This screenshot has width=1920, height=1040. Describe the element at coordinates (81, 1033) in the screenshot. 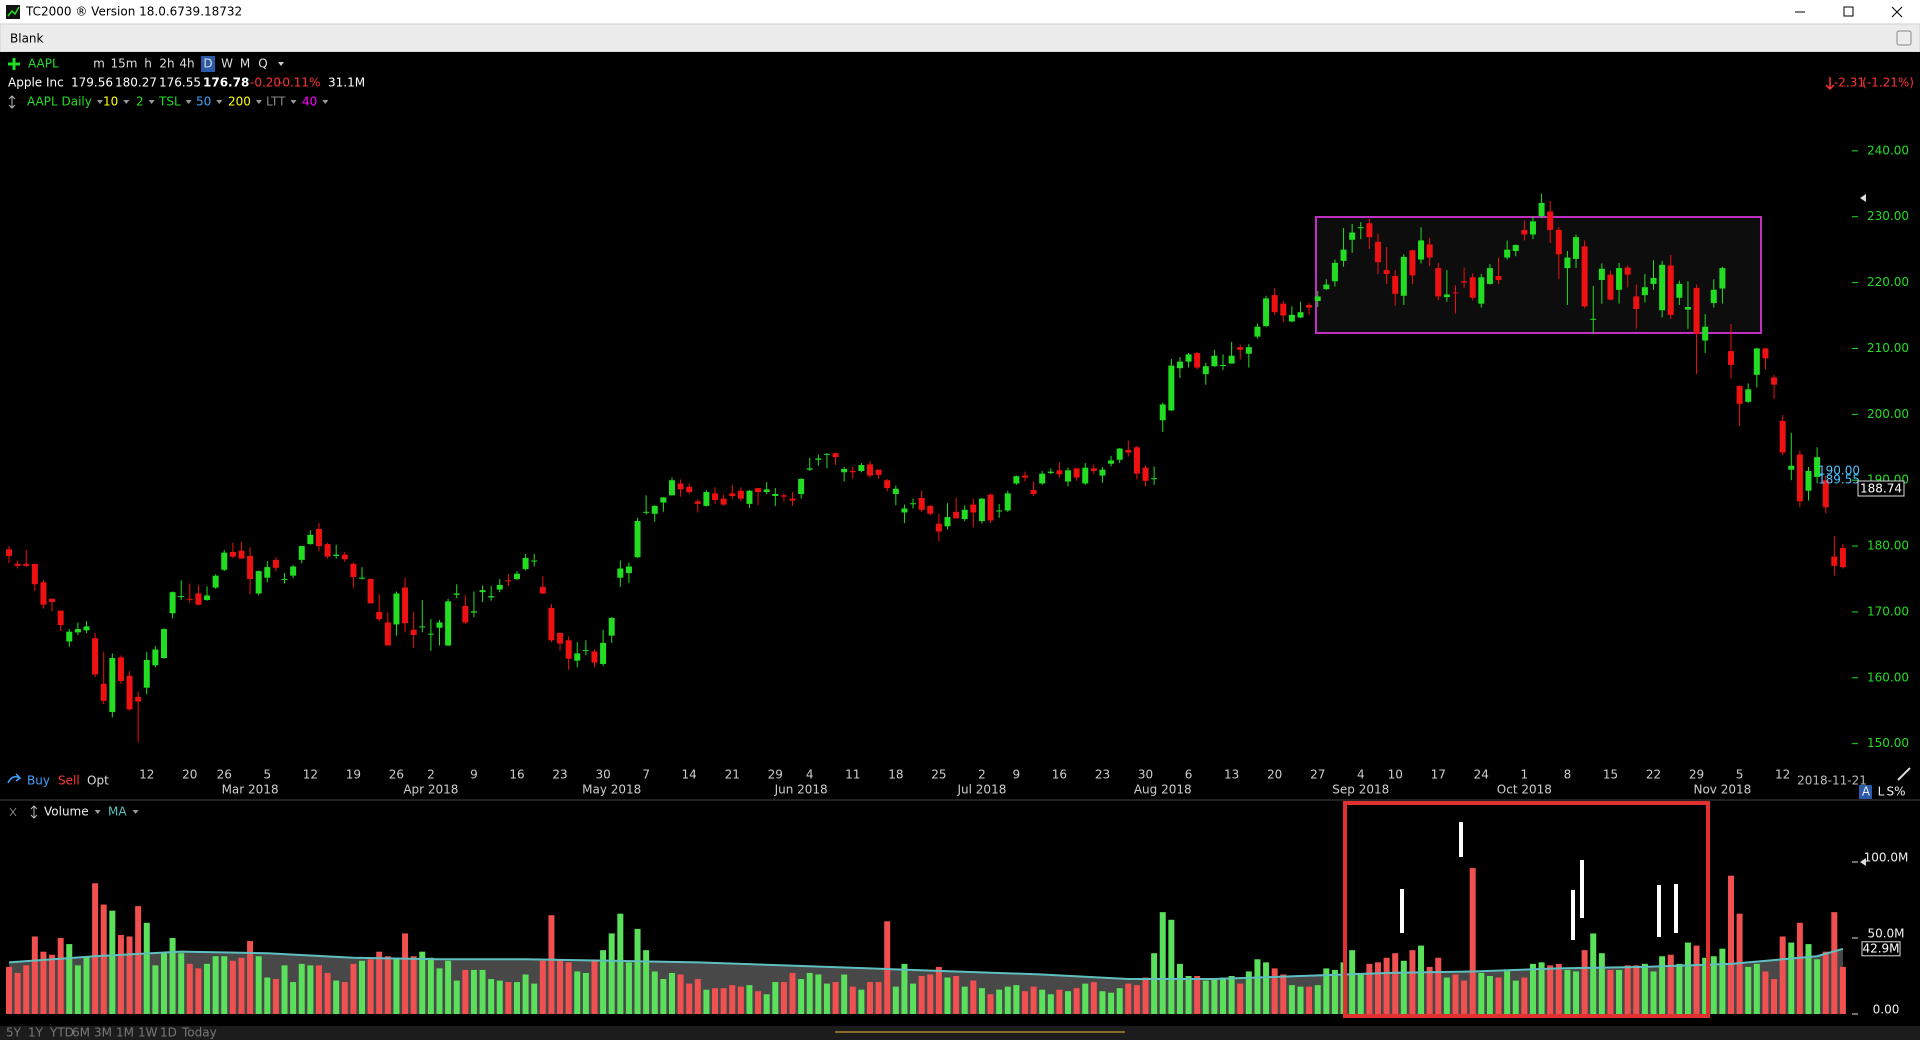

I see `range-button: 6M` at that location.